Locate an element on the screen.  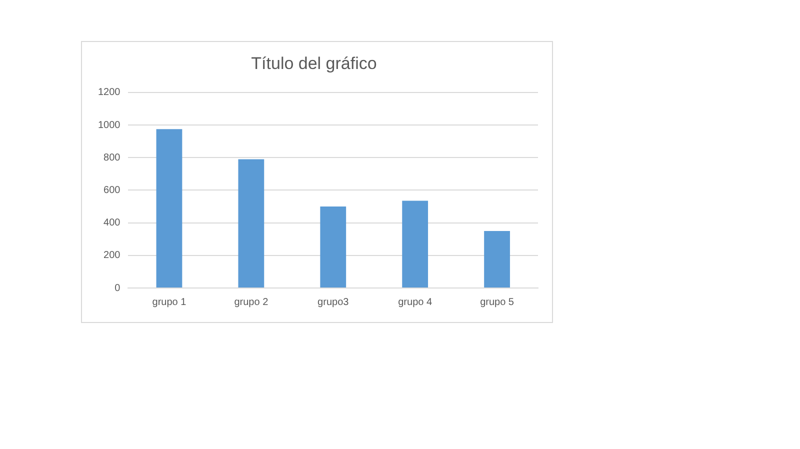
x-tick-label: grupo 2 is located at coordinates (251, 302).